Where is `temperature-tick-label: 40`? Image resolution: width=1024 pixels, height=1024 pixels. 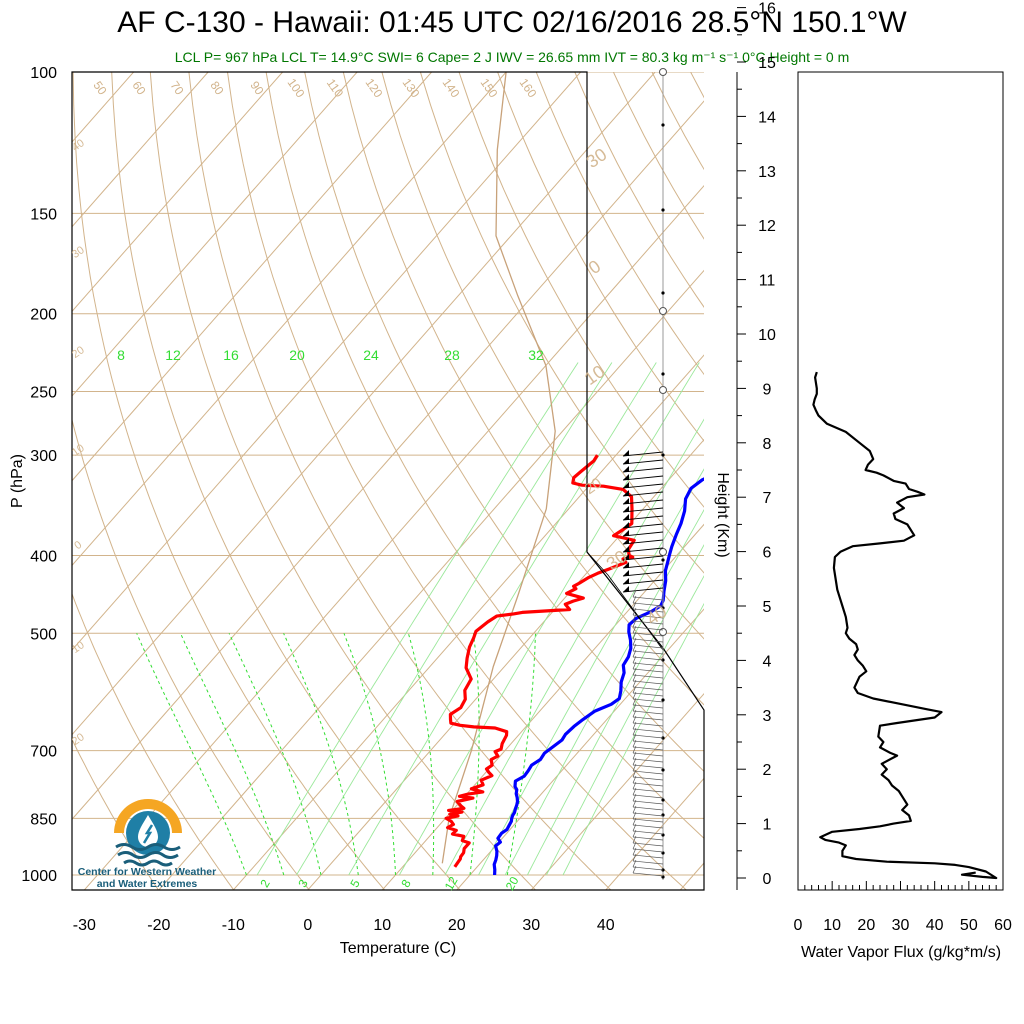 temperature-tick-label: 40 is located at coordinates (606, 925).